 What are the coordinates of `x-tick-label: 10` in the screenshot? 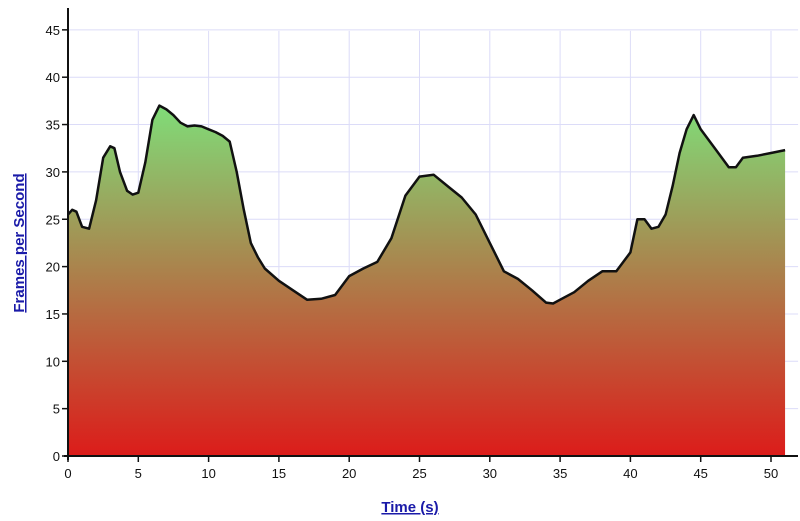 It's located at (208, 473).